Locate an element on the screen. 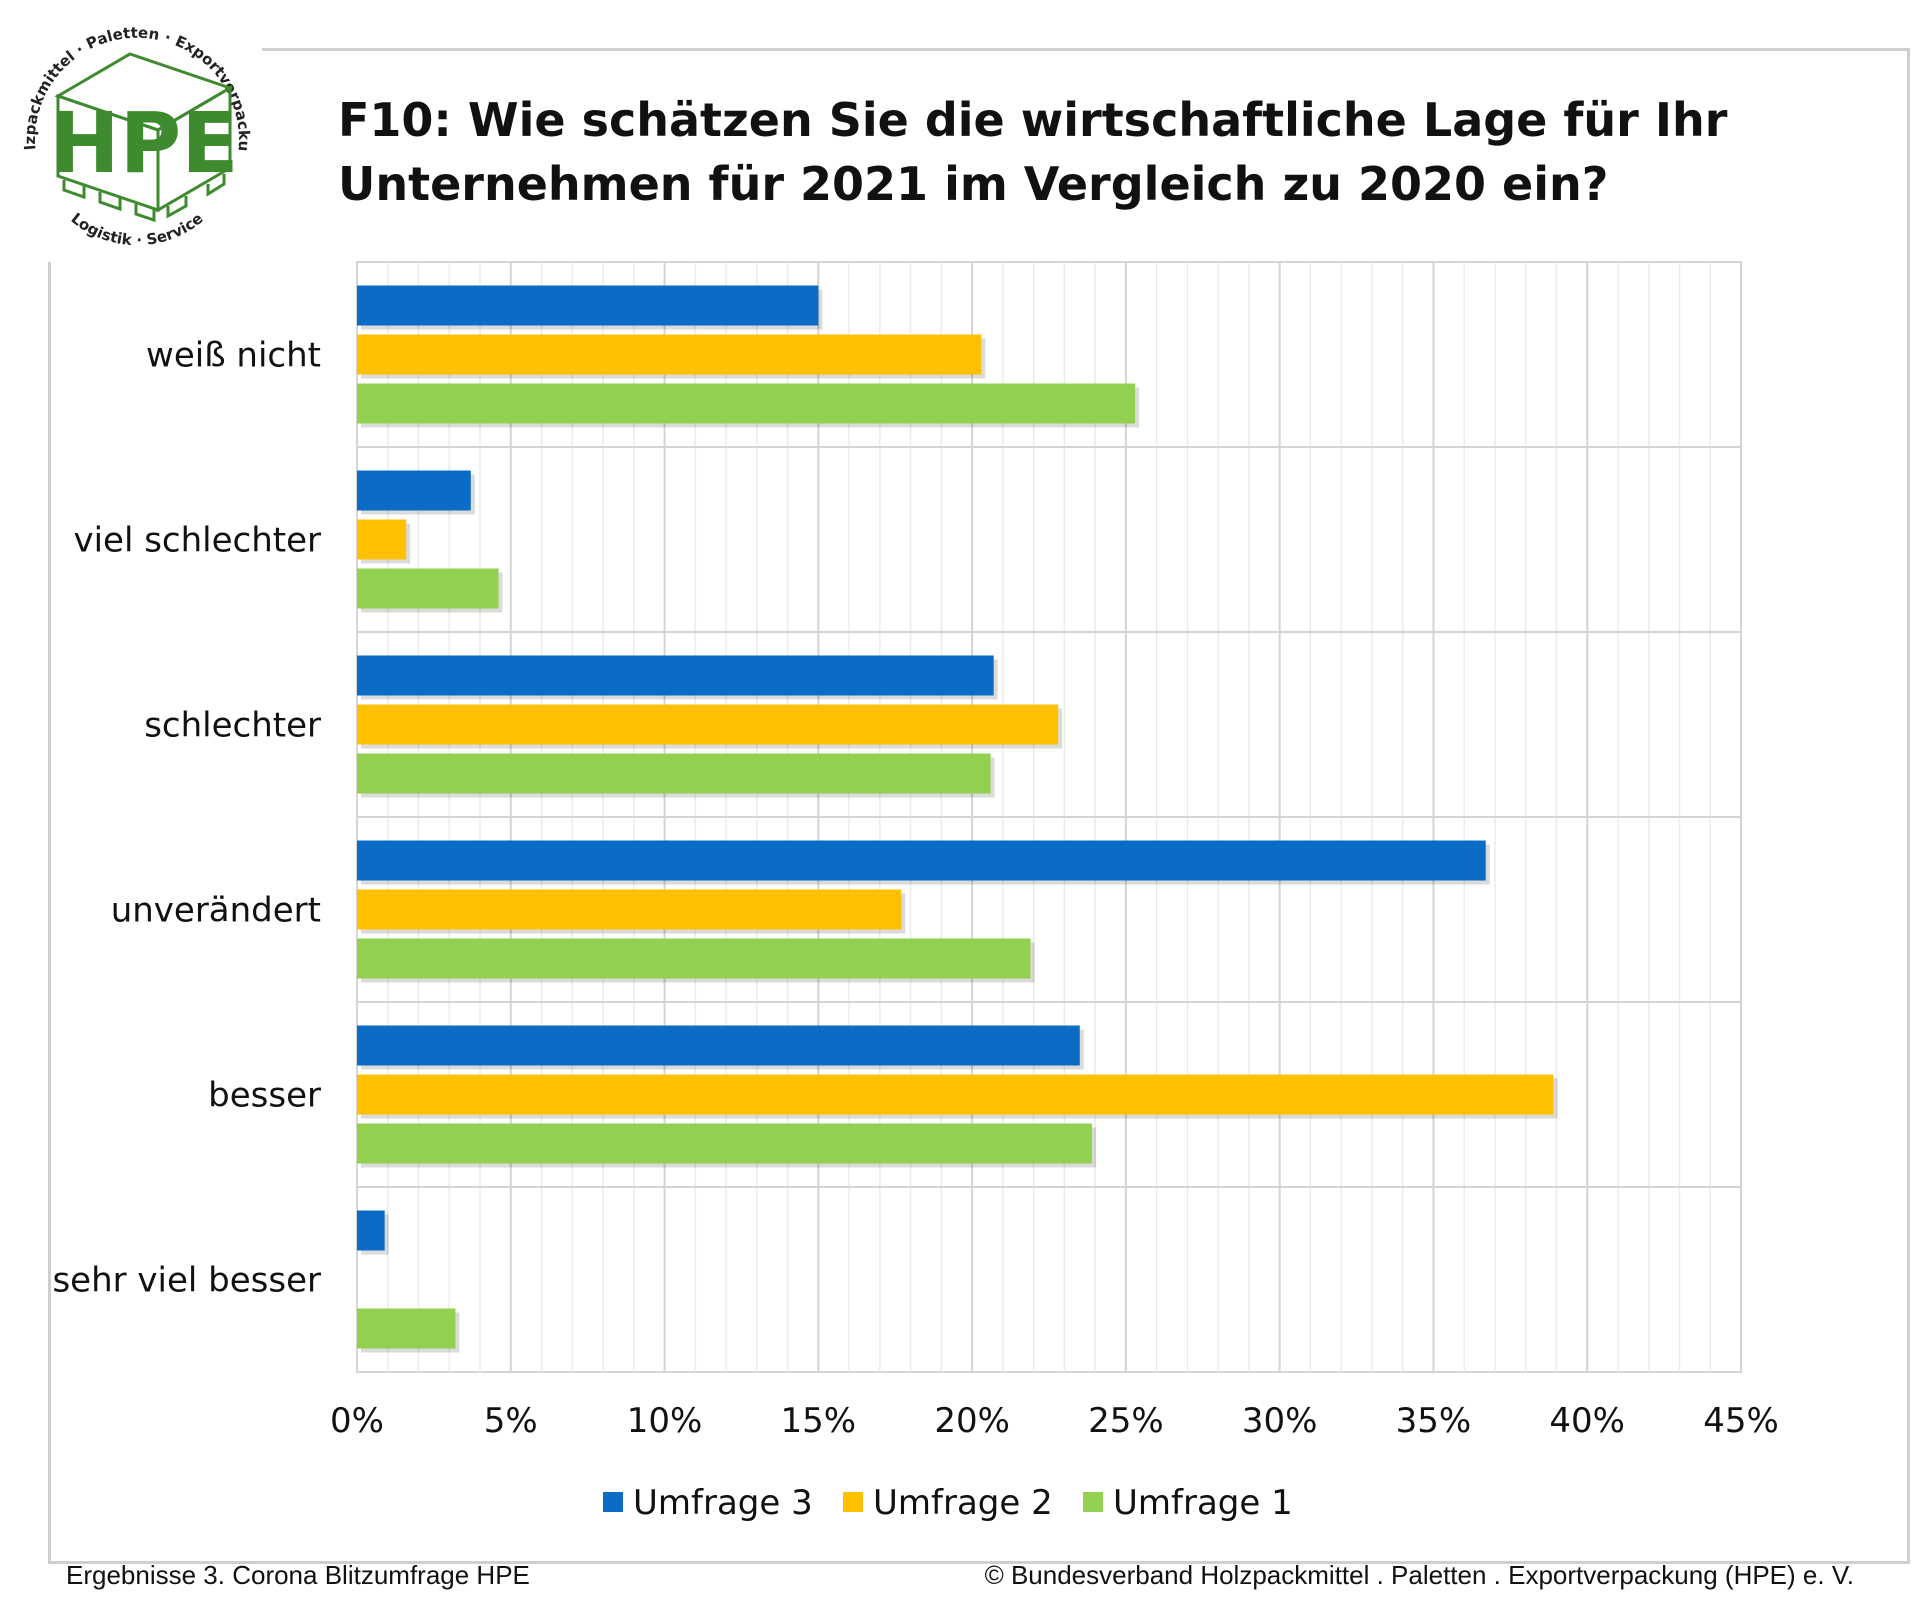 This screenshot has width=1928, height=1598. x-tick-label: 45% is located at coordinates (1741, 1421).